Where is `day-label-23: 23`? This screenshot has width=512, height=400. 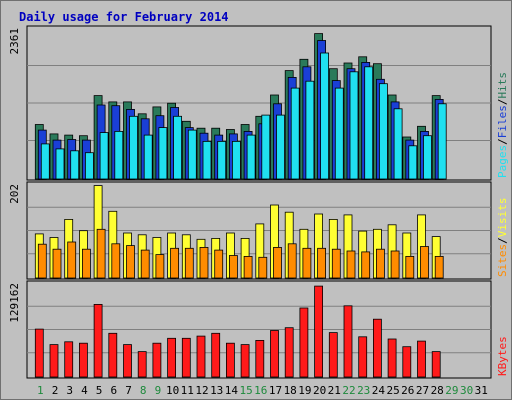 day-label-23: 23 is located at coordinates (363, 390).